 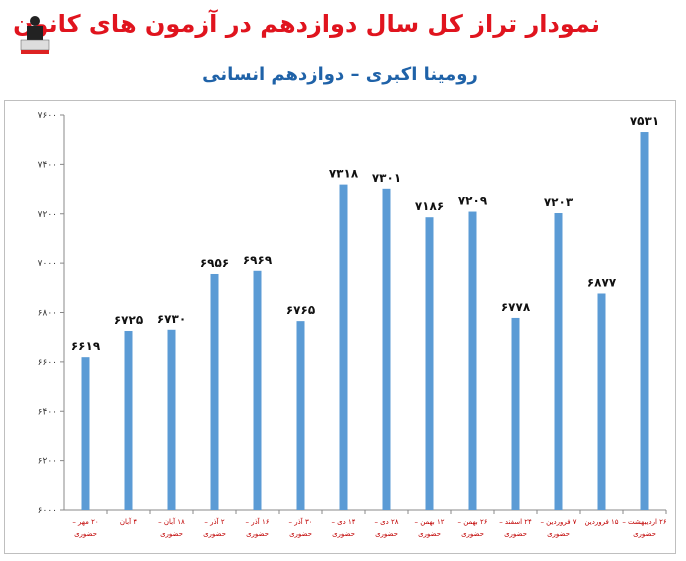 I want to click on y-tick-label: ۶۴۰۰, so click(x=47, y=412).